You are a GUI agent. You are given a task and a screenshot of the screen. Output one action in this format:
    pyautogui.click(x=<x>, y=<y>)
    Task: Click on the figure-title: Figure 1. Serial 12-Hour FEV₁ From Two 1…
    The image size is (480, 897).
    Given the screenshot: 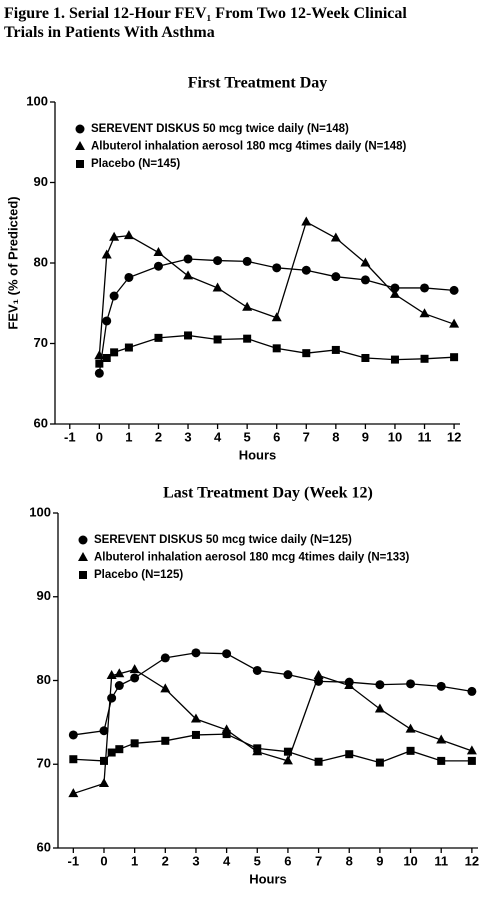 What is the action you would take?
    pyautogui.click(x=205, y=23)
    